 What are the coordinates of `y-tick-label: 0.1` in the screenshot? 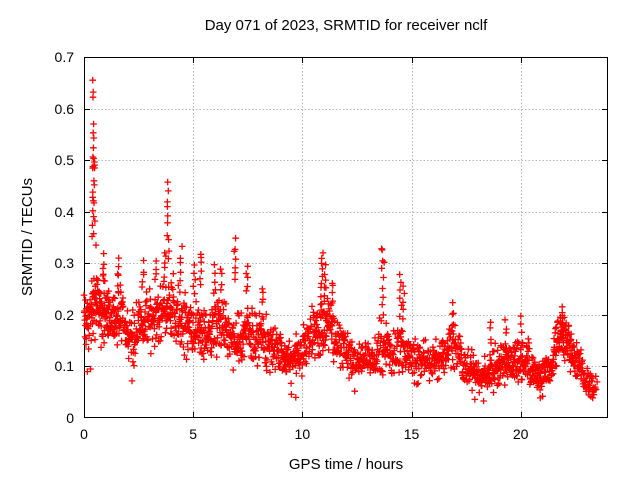 It's located at (64, 366).